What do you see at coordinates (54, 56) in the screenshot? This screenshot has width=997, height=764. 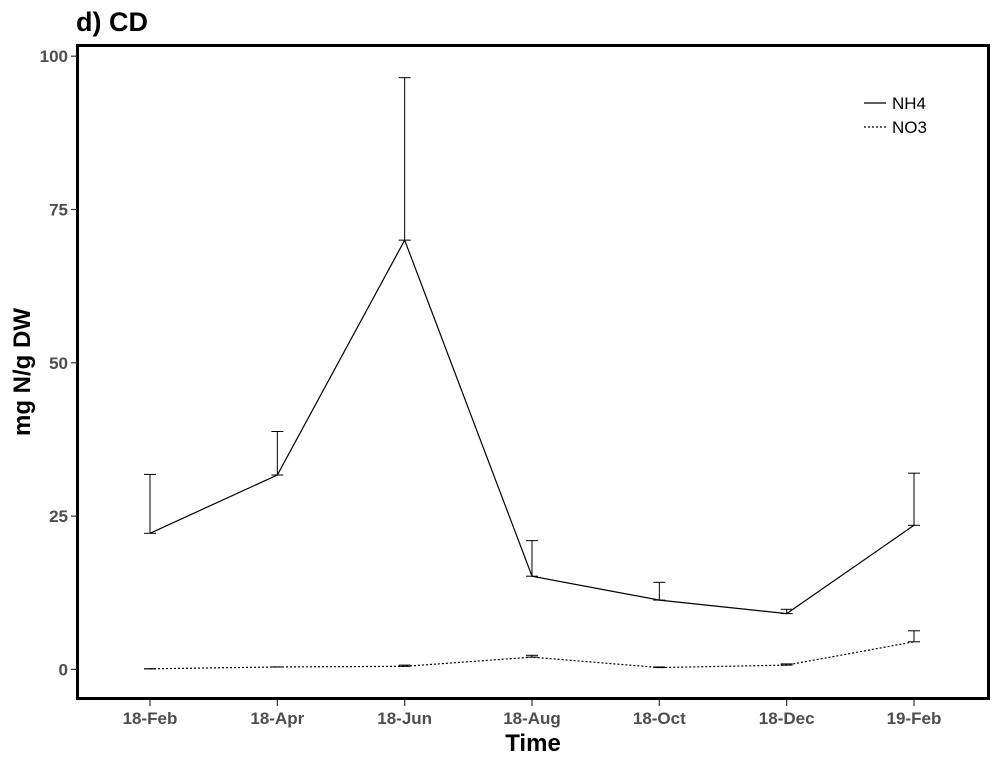 I see `y-tick-label: 100` at bounding box center [54, 56].